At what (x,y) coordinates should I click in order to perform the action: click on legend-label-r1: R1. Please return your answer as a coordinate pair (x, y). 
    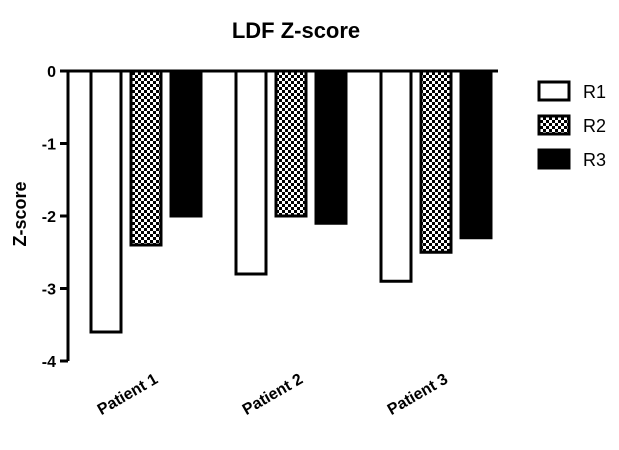
    Looking at the image, I should click on (594, 92).